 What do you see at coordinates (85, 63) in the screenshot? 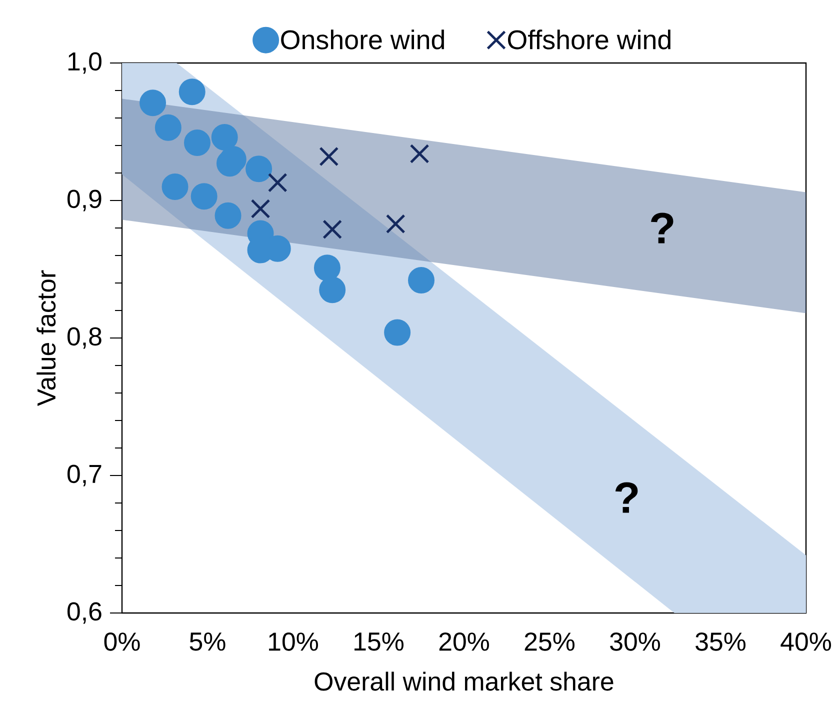
I see `y-tick-label: 1,0` at bounding box center [85, 63].